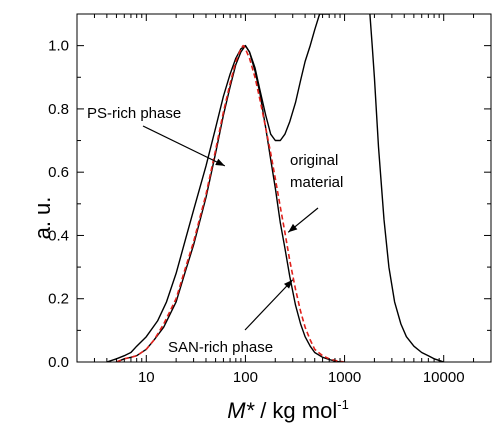 The height and width of the screenshot is (423, 492). I want to click on x-axis-title-symbol: M*, so click(241, 410).